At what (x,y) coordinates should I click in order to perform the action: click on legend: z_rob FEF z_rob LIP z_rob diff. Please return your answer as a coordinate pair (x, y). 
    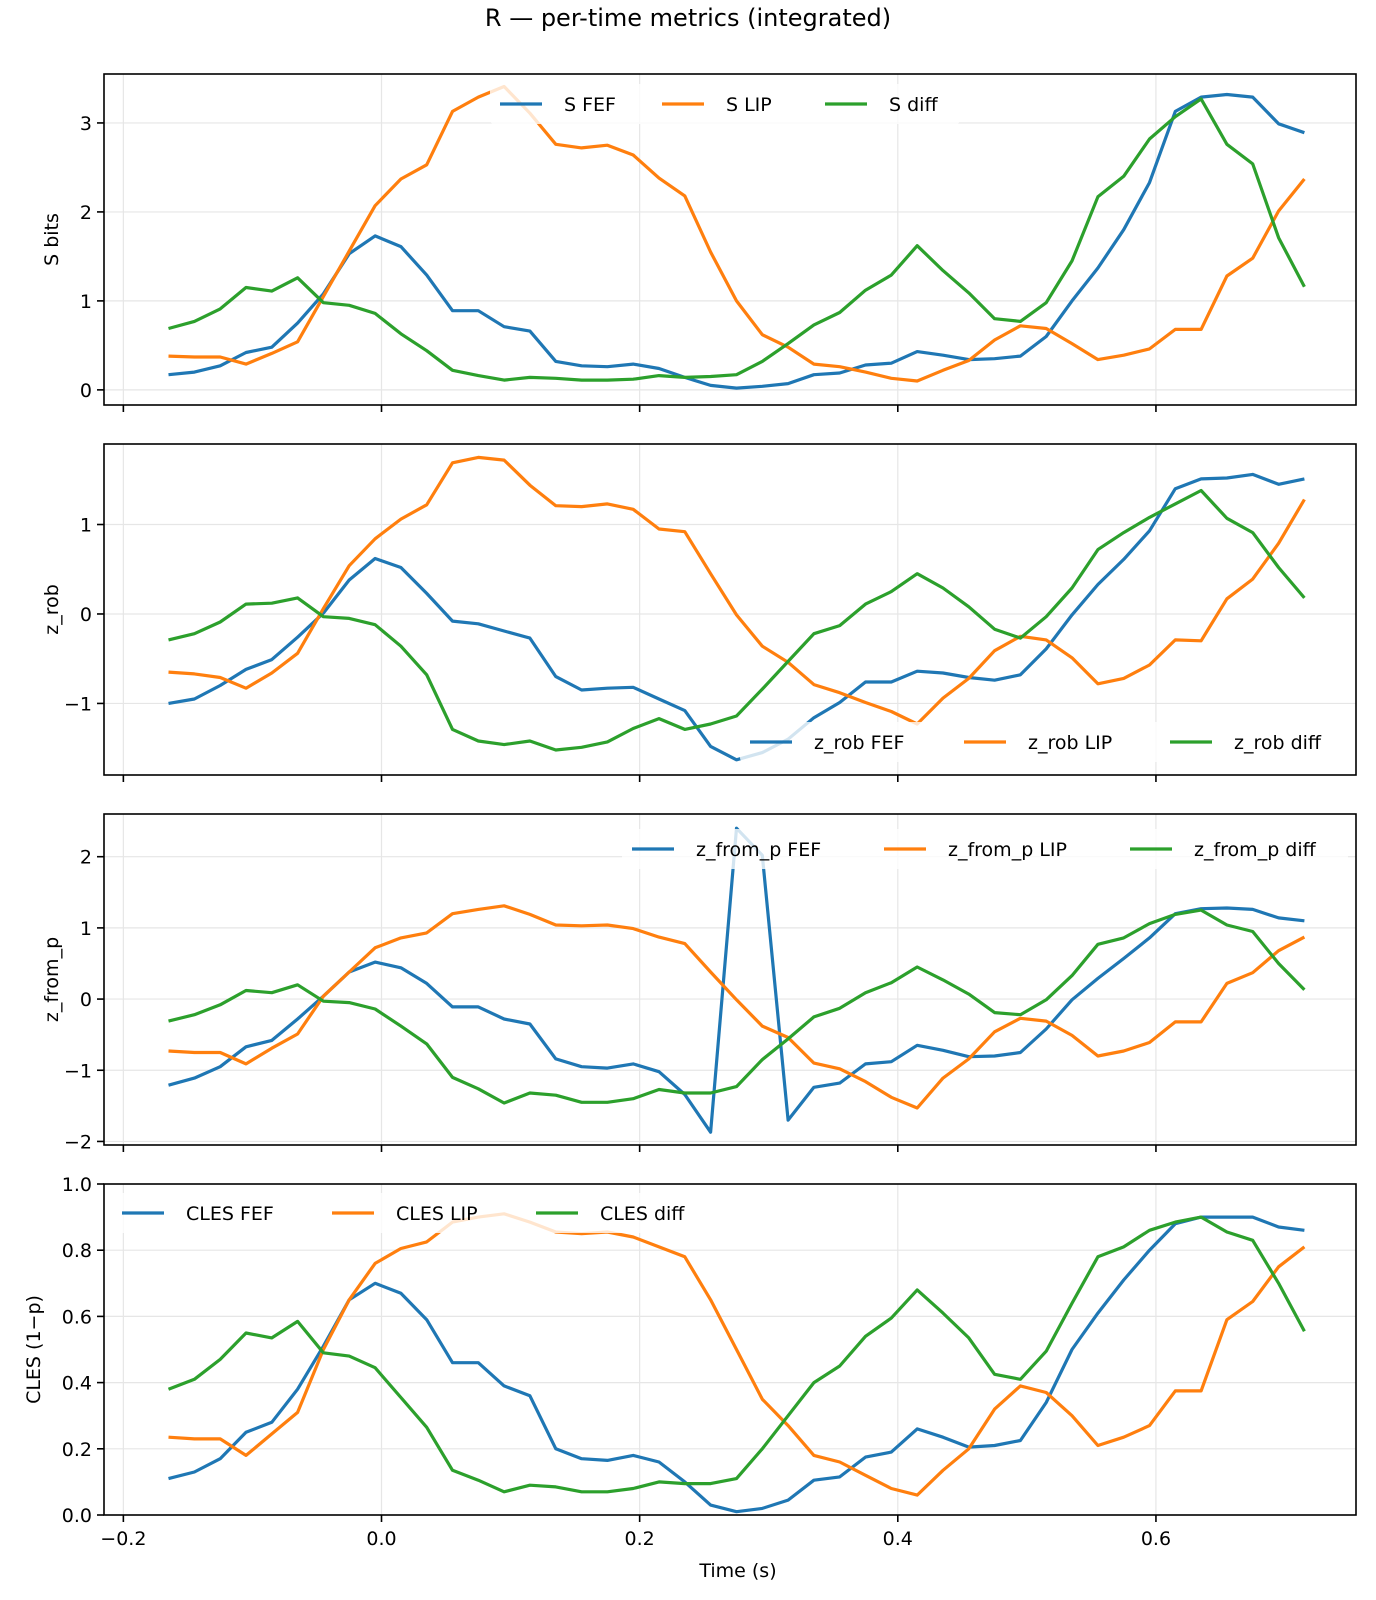
    Looking at the image, I should click on (1045, 742).